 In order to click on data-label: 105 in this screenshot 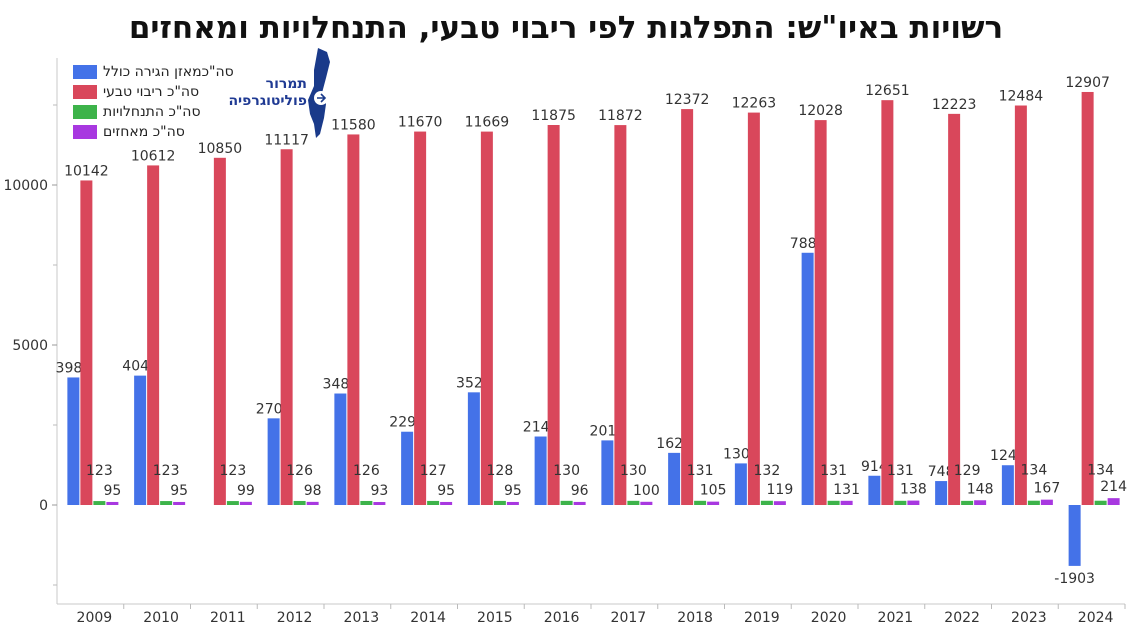, I will do `click(713, 491)`.